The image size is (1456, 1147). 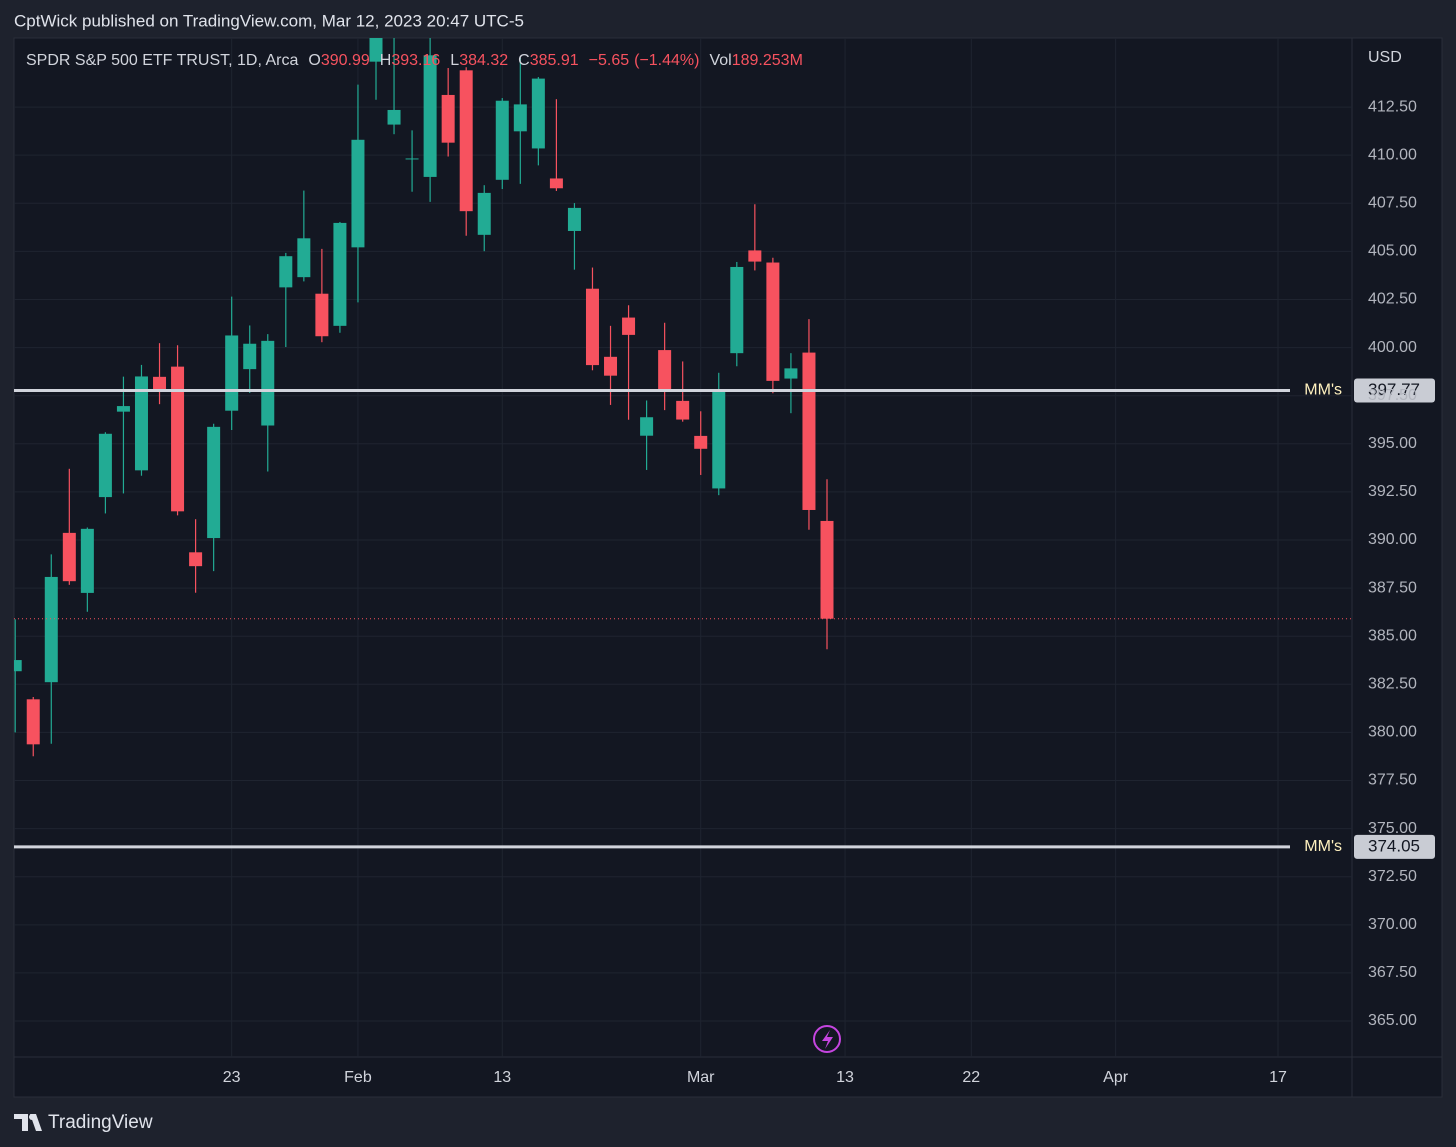 I want to click on y-tick-label: 385.00, so click(x=1392, y=635).